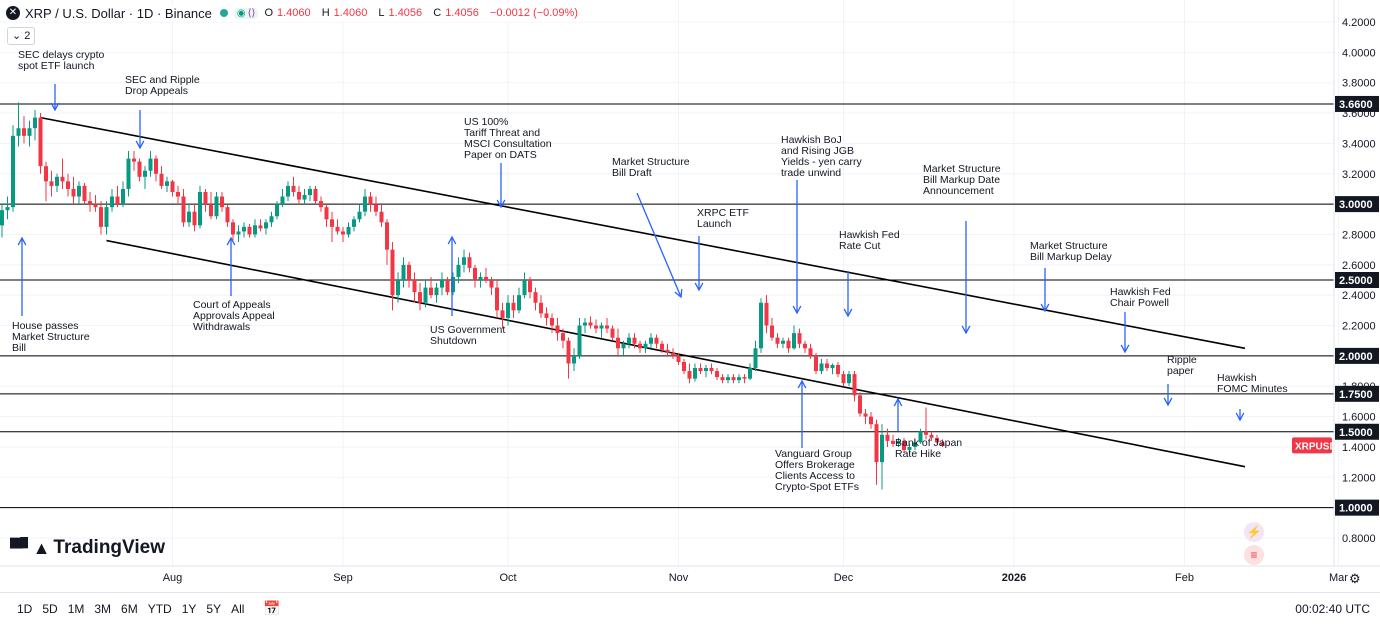 Image resolution: width=1380 pixels, height=624 pixels. Describe the element at coordinates (129, 608) in the screenshot. I see `tf-6m-button: 6M` at that location.